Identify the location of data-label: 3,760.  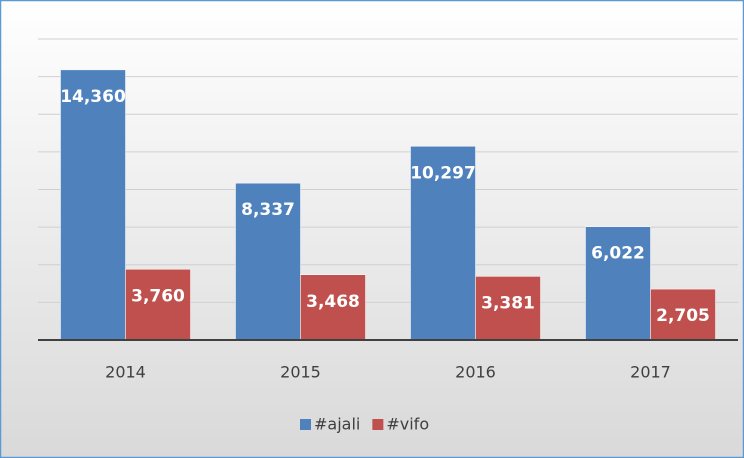
(158, 296).